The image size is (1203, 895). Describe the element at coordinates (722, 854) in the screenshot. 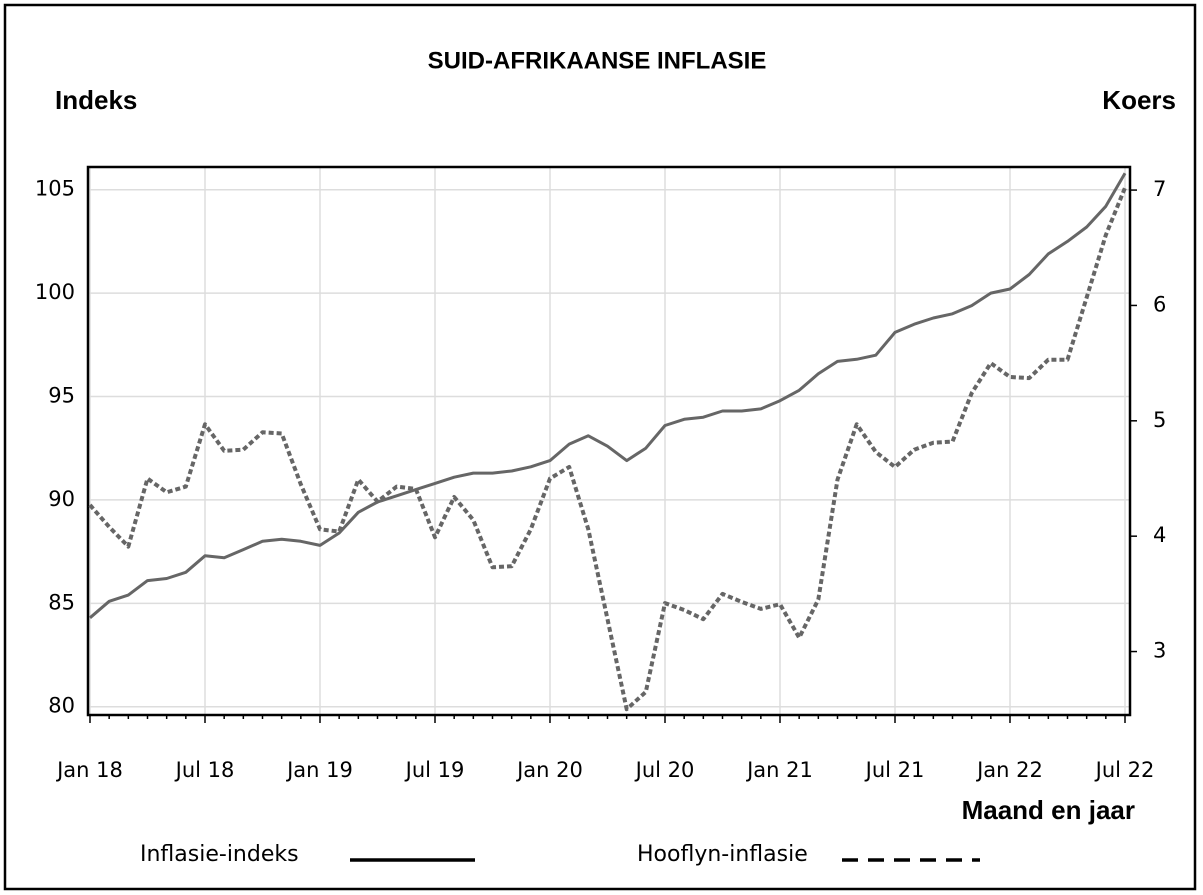

I see `legend-label: Hooflyn-inflasie` at that location.